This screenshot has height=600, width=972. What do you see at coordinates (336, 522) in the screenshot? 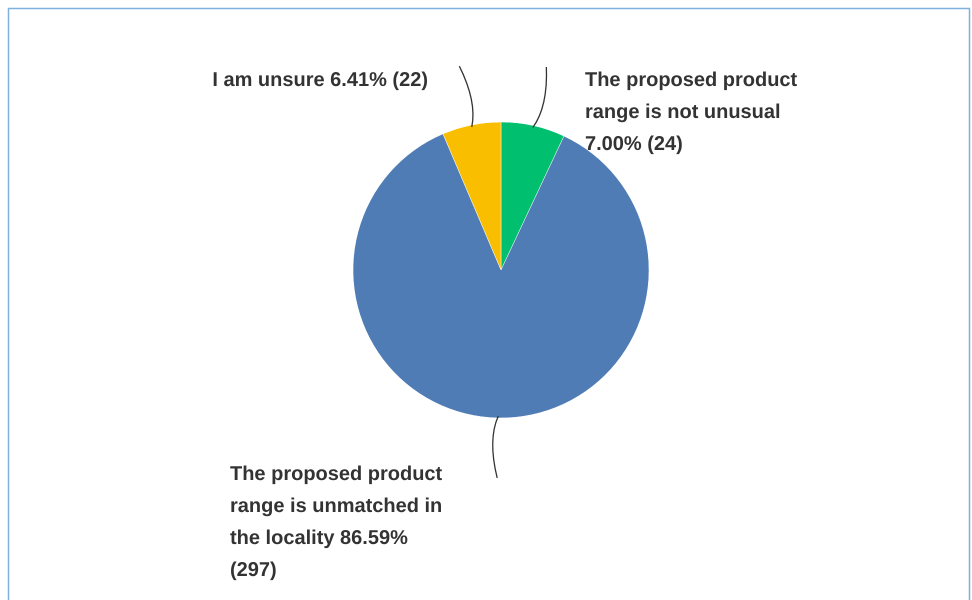
I see `slice-label: The proposed product range is unmatched in the locality 86.59% (297)` at bounding box center [336, 522].